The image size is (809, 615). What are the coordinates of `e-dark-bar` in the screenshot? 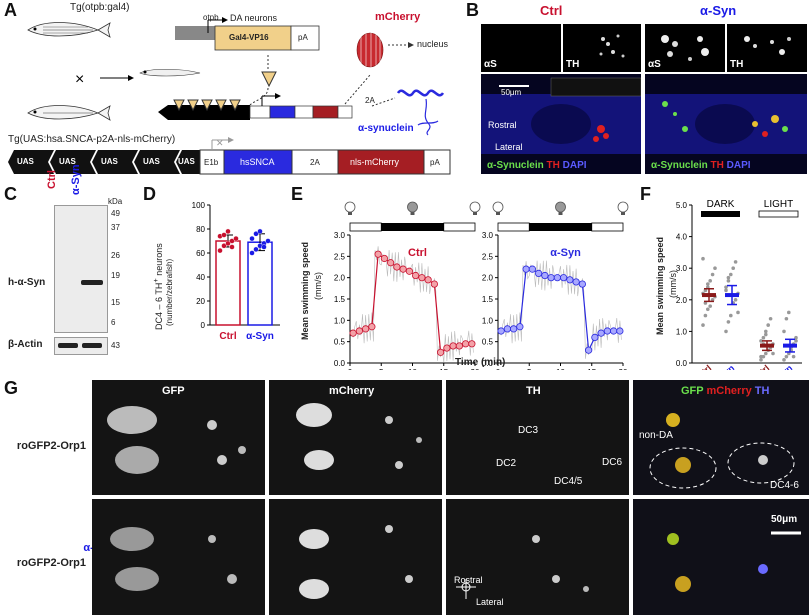 It's located at (412, 227).